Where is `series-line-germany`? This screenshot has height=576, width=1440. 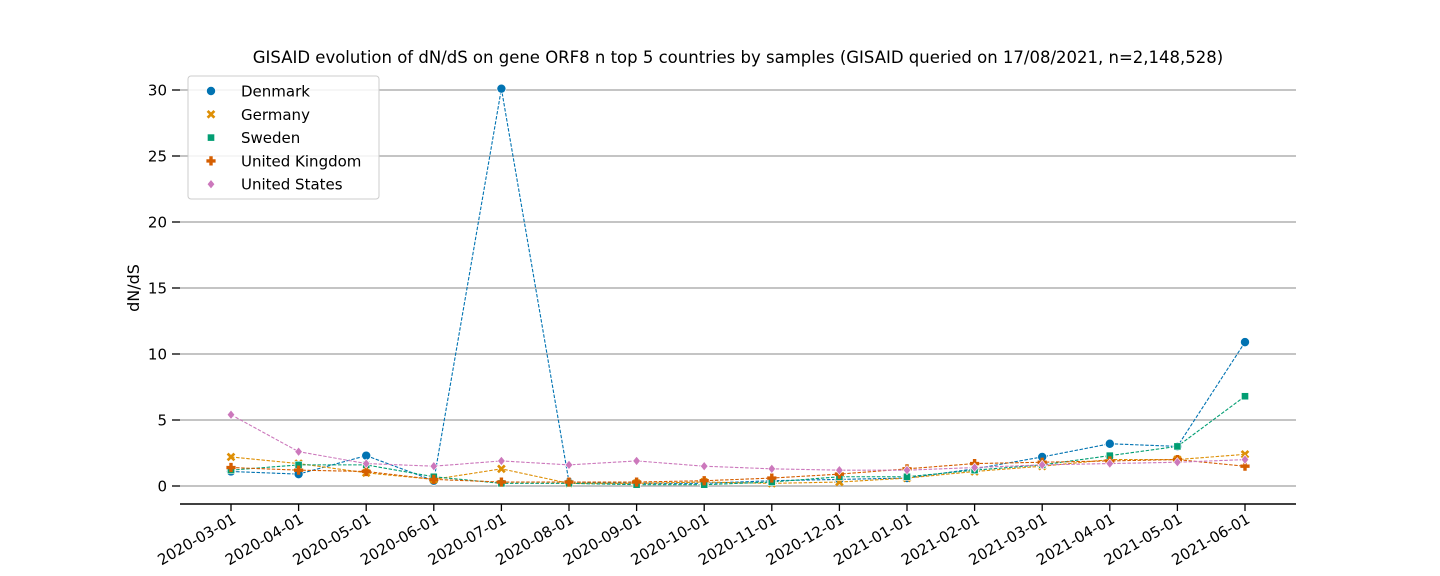 series-line-germany is located at coordinates (738, 468).